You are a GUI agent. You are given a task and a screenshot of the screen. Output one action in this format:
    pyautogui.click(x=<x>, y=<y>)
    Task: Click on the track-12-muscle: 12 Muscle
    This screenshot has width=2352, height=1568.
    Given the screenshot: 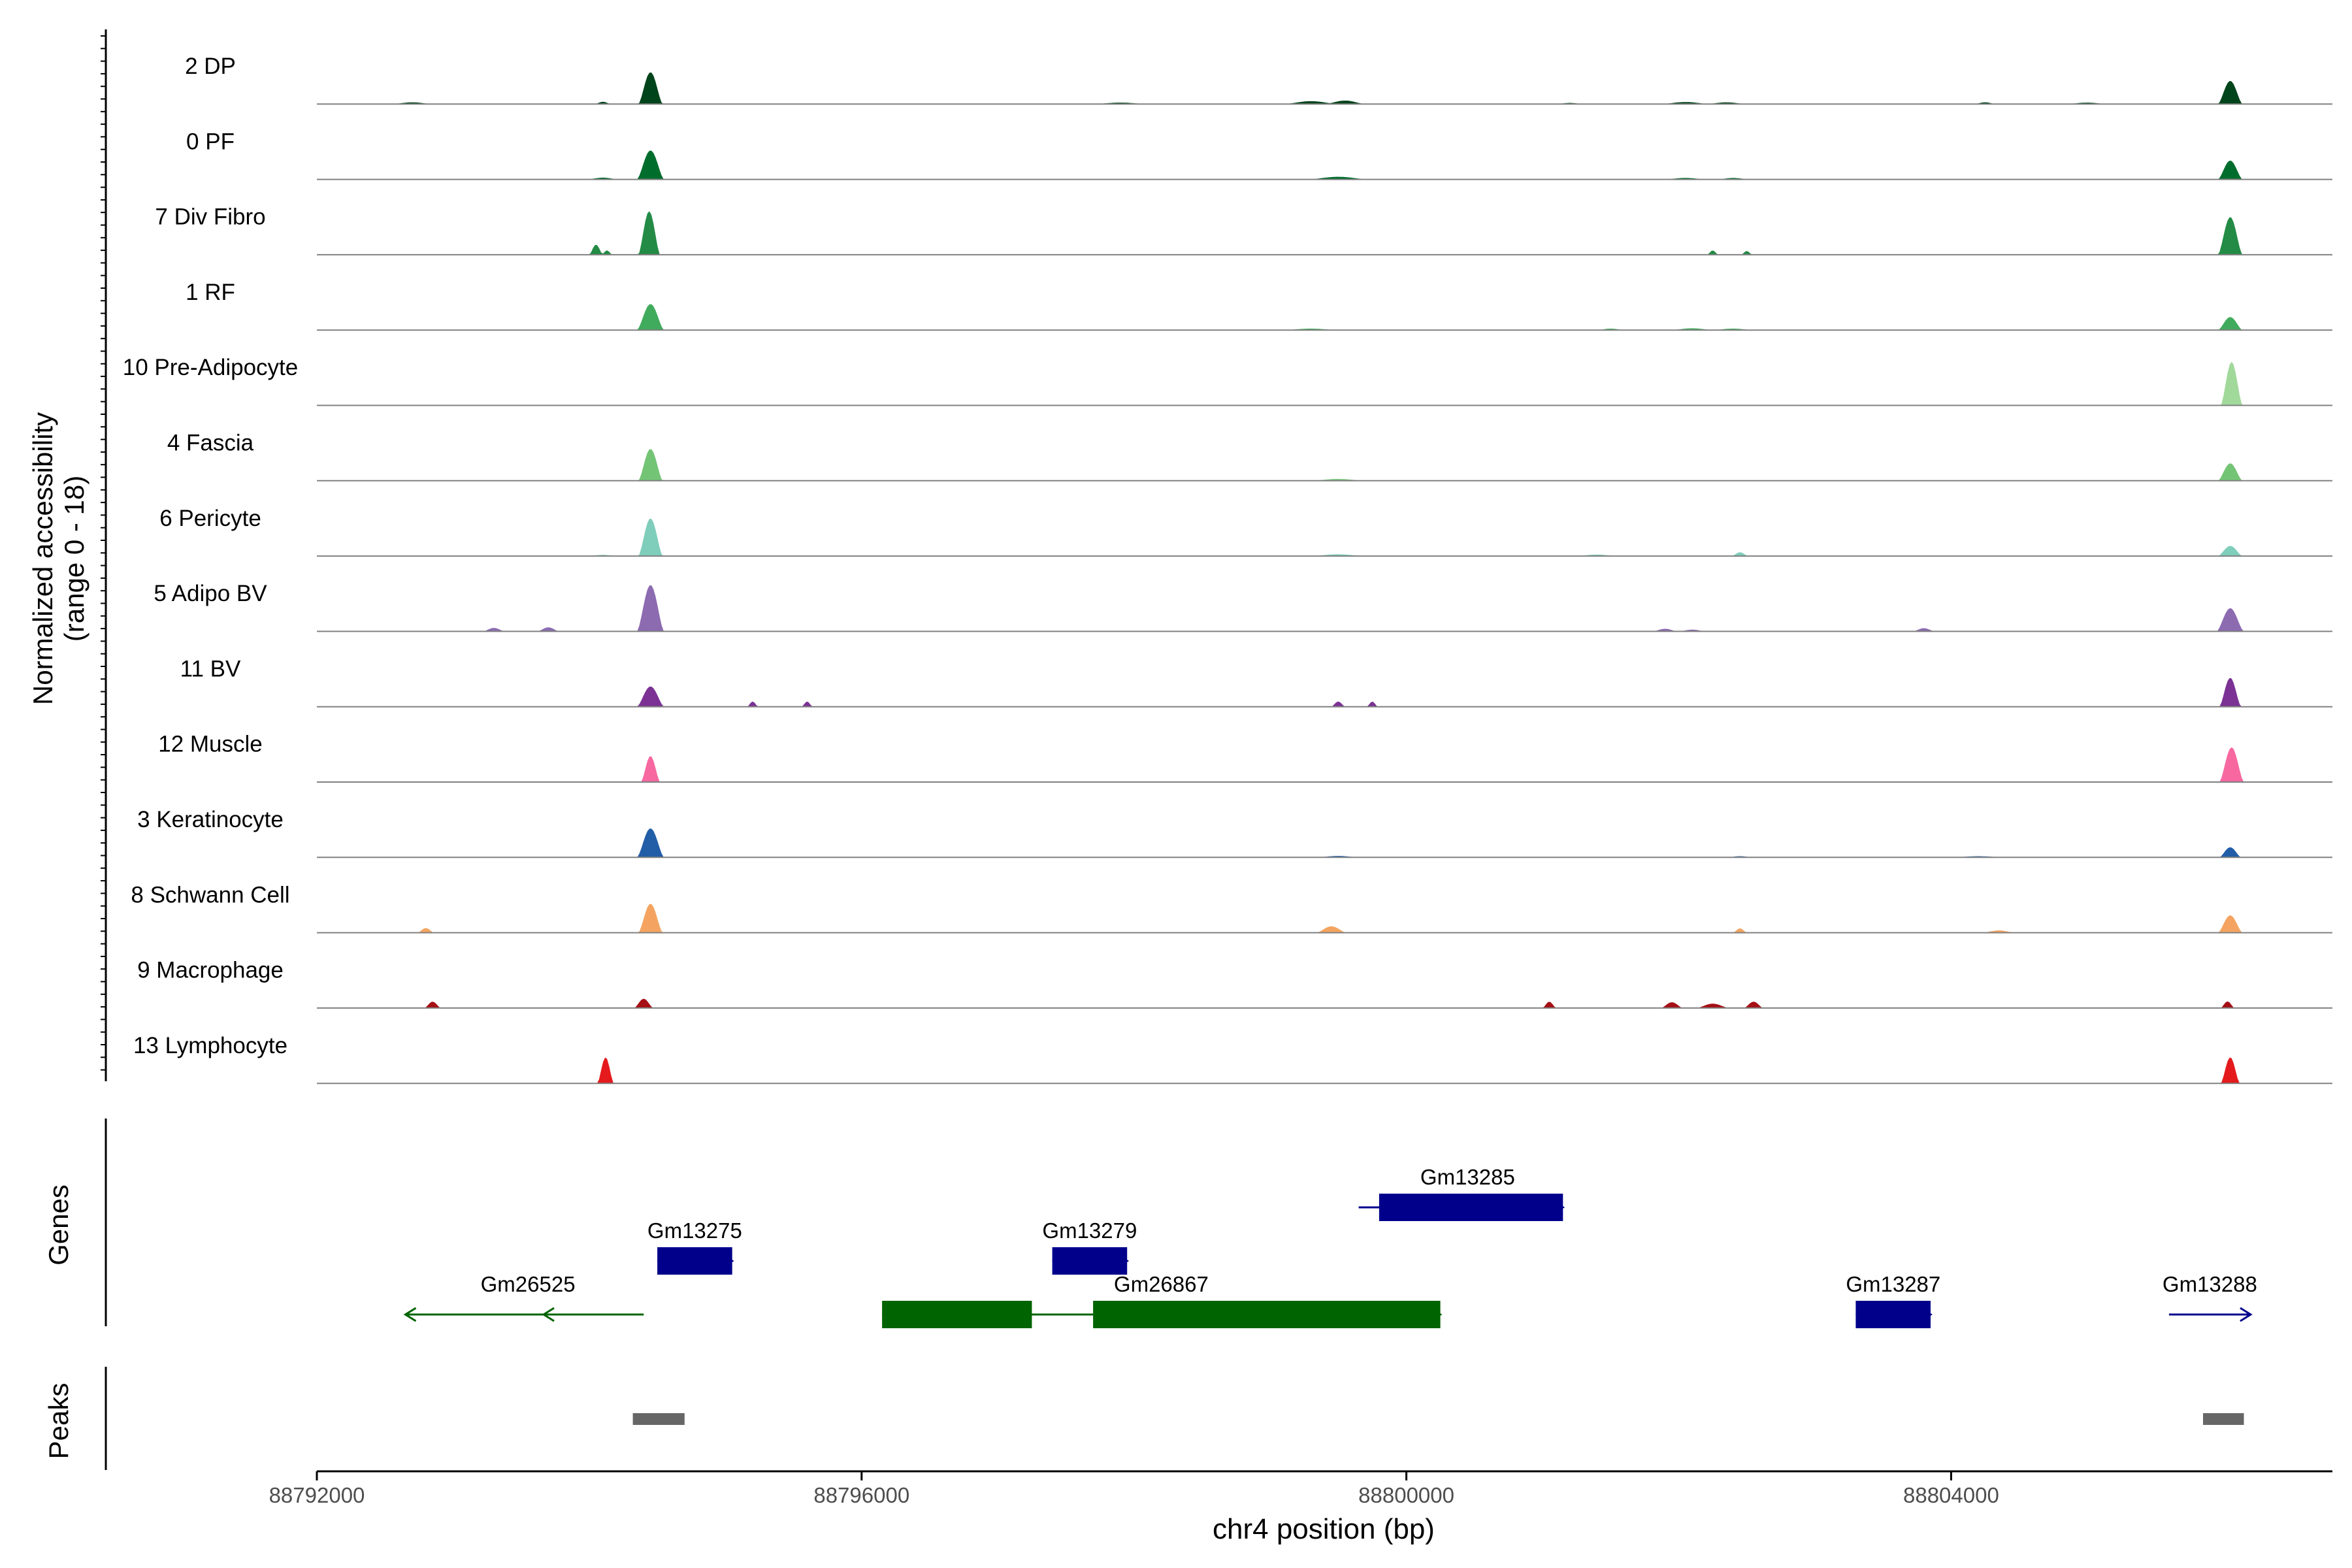 What is the action you would take?
    pyautogui.click(x=1245, y=757)
    